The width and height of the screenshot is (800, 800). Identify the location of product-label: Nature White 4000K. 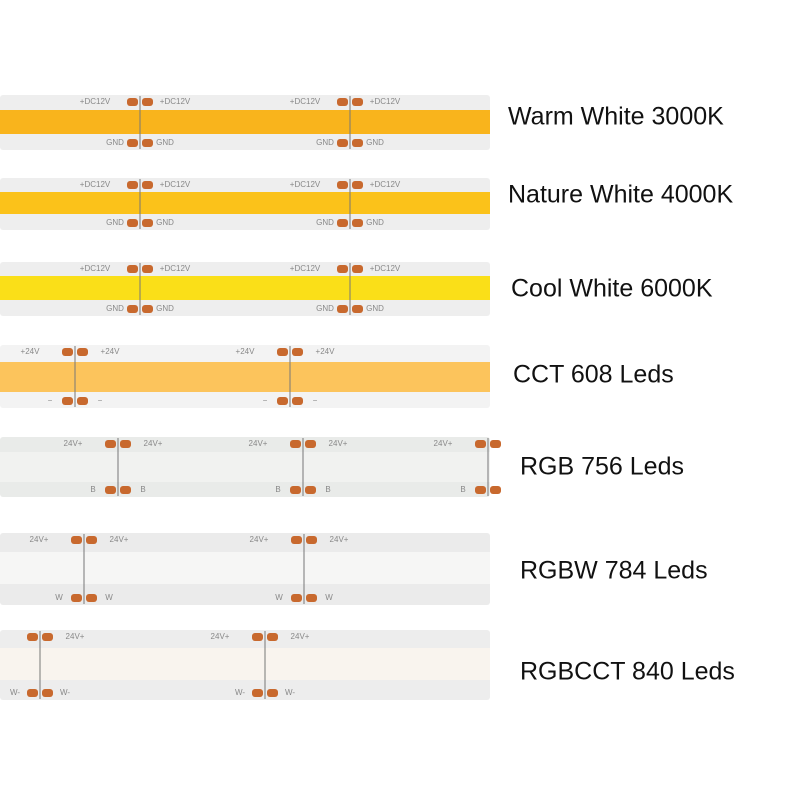
(620, 195).